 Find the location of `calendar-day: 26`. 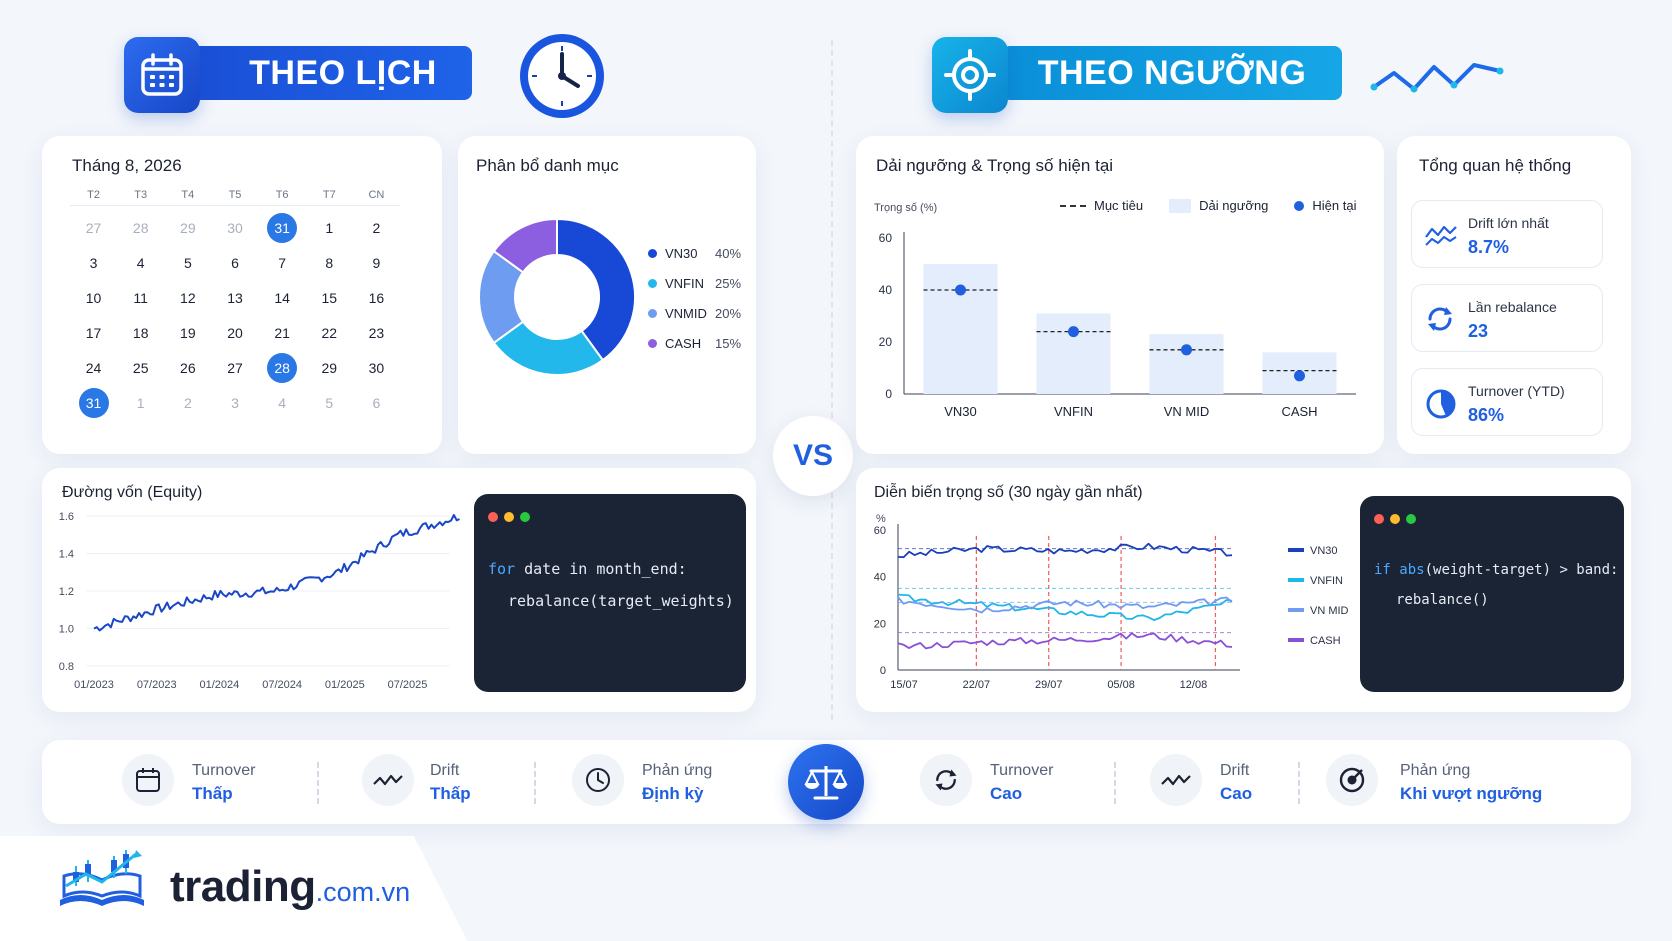

calendar-day: 26 is located at coordinates (188, 367).